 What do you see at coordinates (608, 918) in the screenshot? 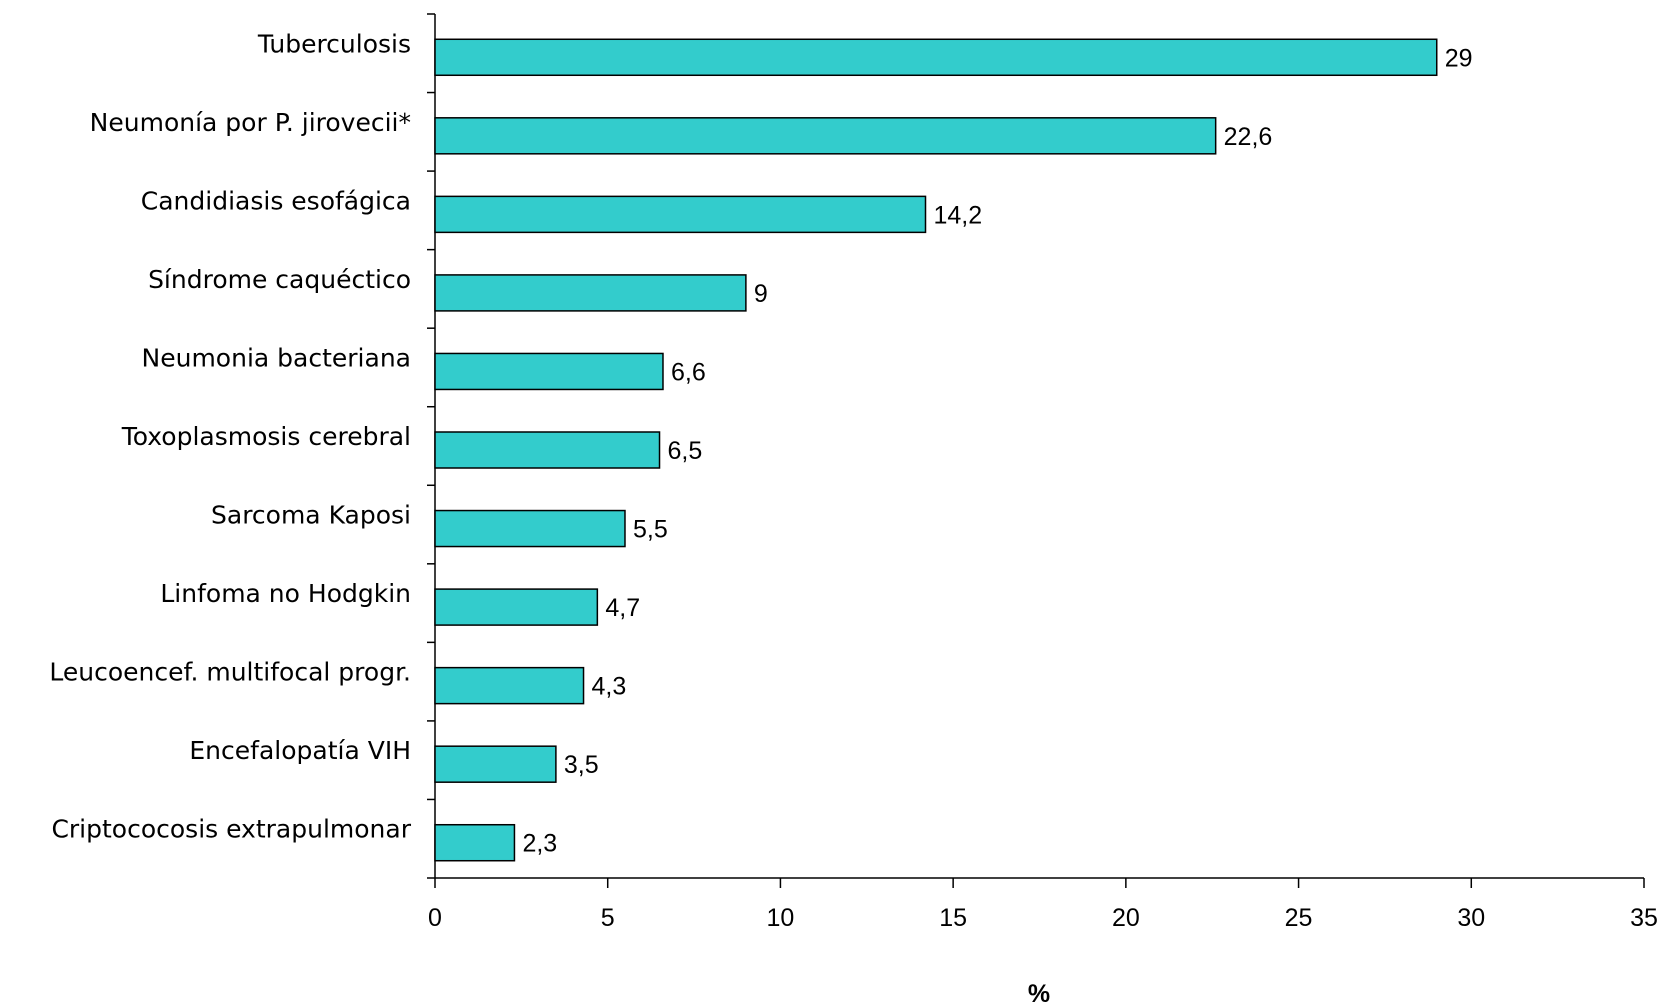
I see `x-tick-label: 5` at bounding box center [608, 918].